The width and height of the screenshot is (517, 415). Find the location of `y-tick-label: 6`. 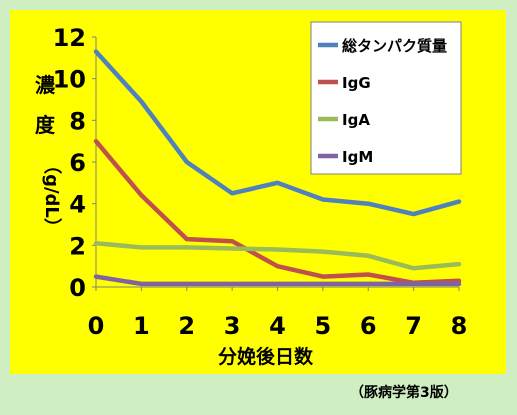

y-tick-label: 6 is located at coordinates (77, 163).